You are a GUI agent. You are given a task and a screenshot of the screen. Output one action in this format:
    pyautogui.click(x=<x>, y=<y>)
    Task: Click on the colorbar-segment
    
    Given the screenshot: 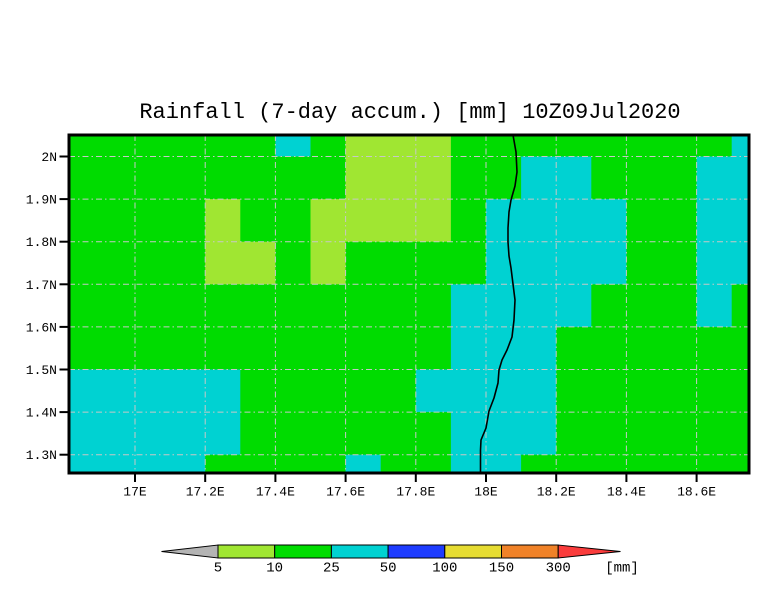 What is the action you would take?
    pyautogui.click(x=530, y=551)
    